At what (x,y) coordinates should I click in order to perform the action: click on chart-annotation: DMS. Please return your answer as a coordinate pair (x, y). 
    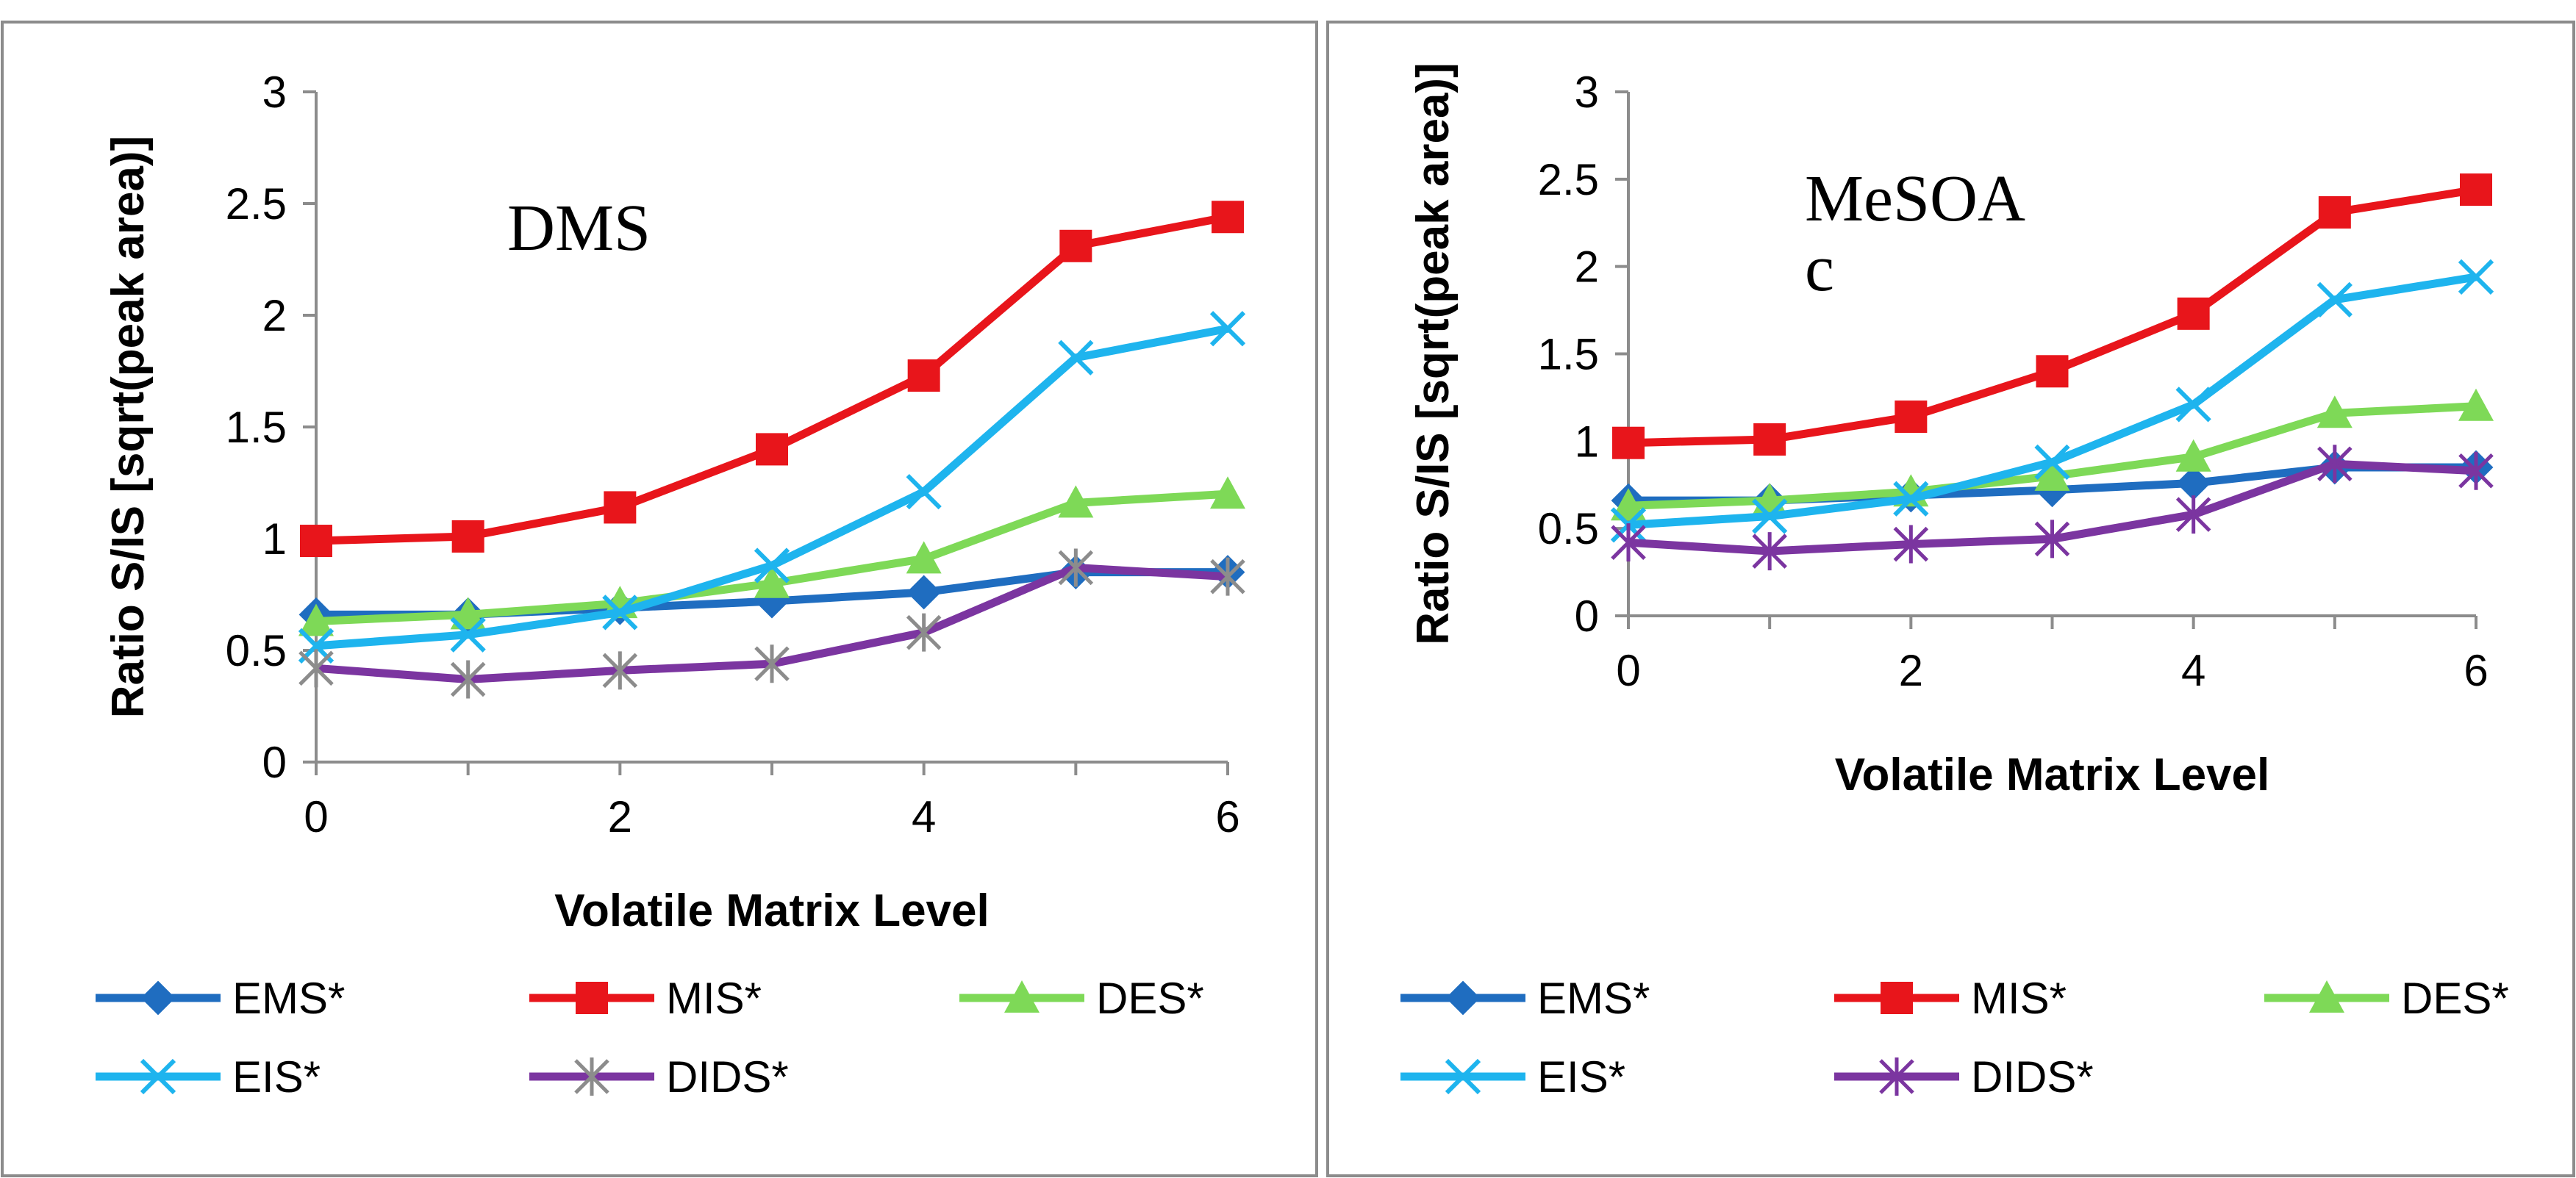
    Looking at the image, I should click on (579, 228).